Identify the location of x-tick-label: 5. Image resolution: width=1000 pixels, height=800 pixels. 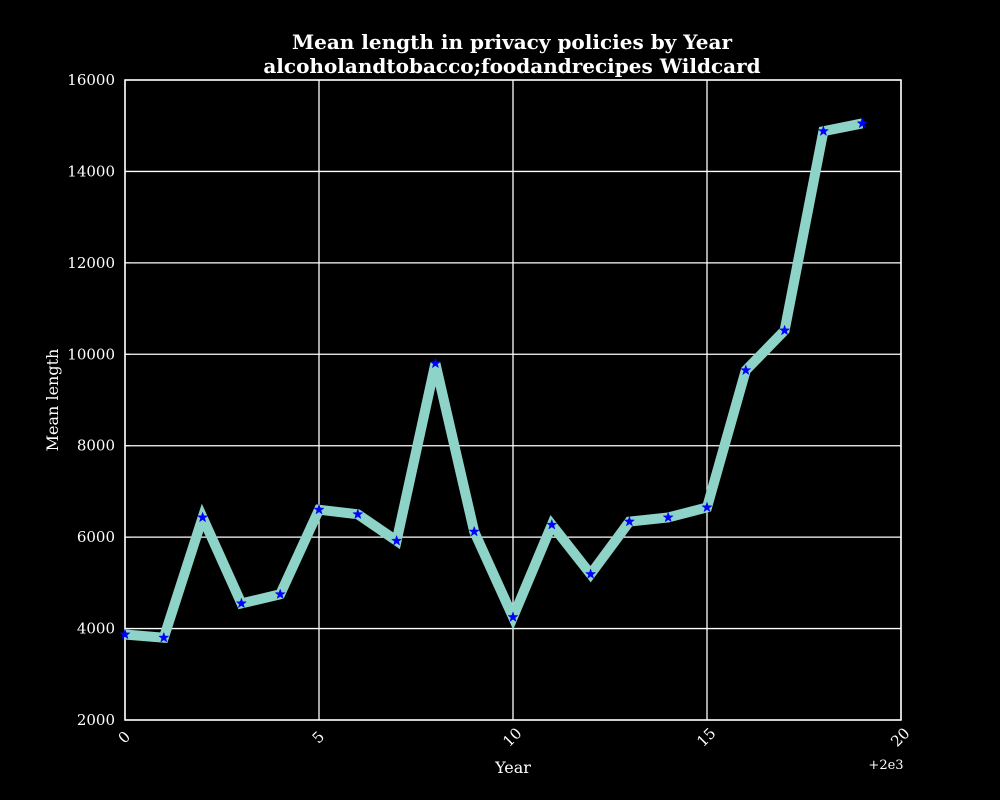
(318, 737).